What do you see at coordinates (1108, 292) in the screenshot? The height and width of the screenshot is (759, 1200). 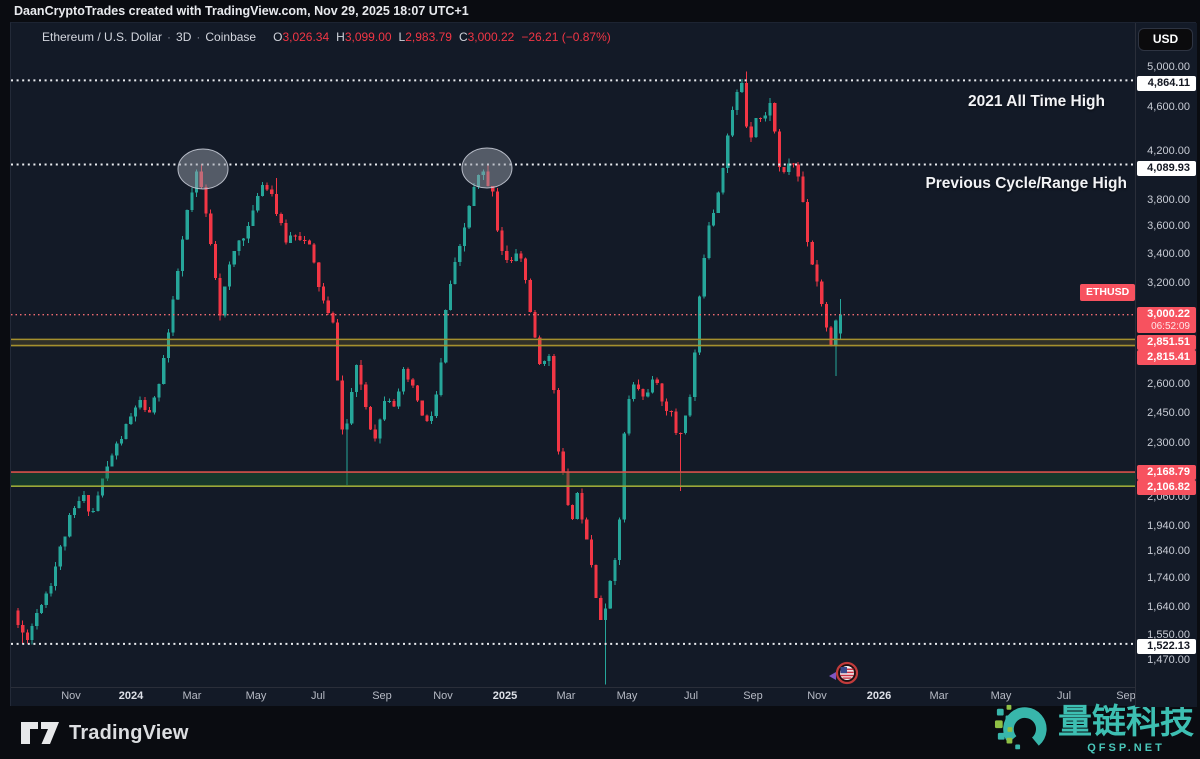 I see `symbol-price-tag: ETHUSD` at bounding box center [1108, 292].